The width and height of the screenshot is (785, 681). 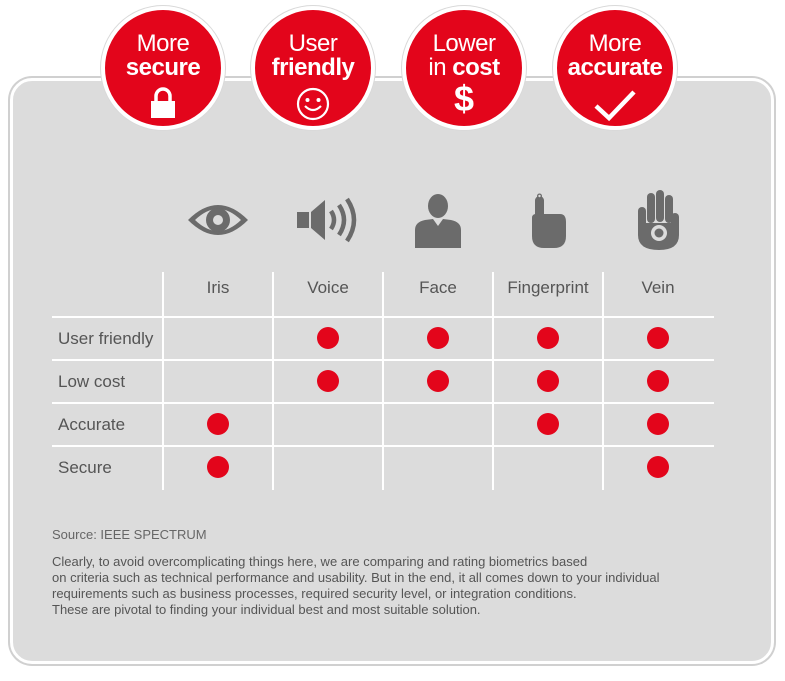 What do you see at coordinates (106, 338) in the screenshot?
I see `row-header-user-friendly: User friendly` at bounding box center [106, 338].